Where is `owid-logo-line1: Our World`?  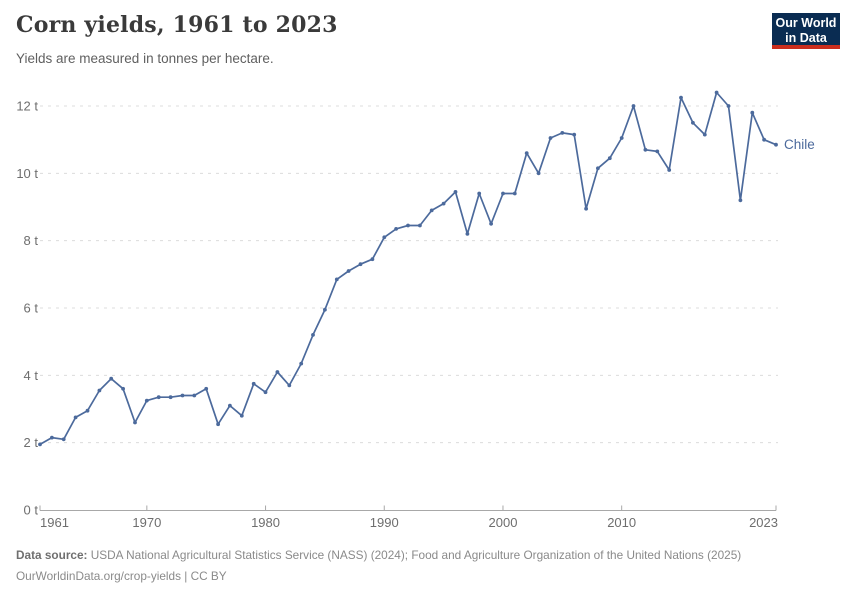 owid-logo-line1: Our World is located at coordinates (806, 23).